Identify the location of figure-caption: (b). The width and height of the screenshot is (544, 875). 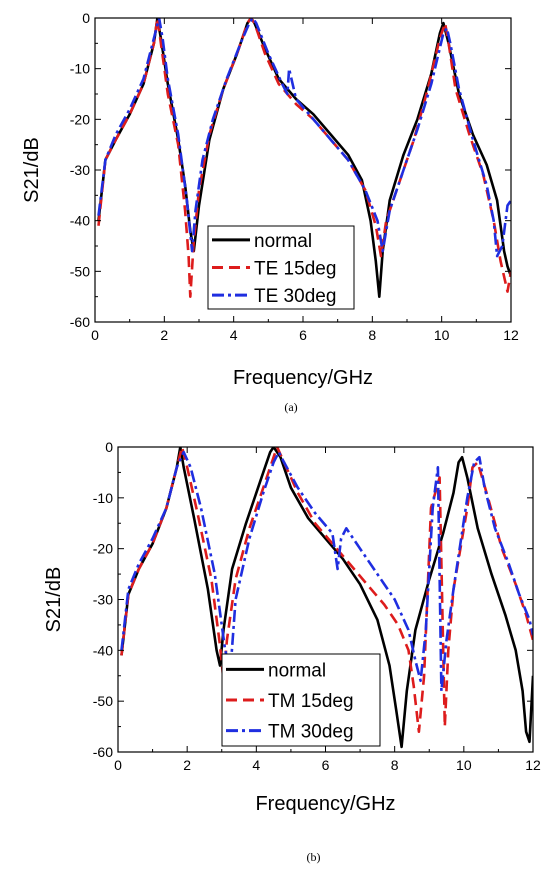
(314, 857).